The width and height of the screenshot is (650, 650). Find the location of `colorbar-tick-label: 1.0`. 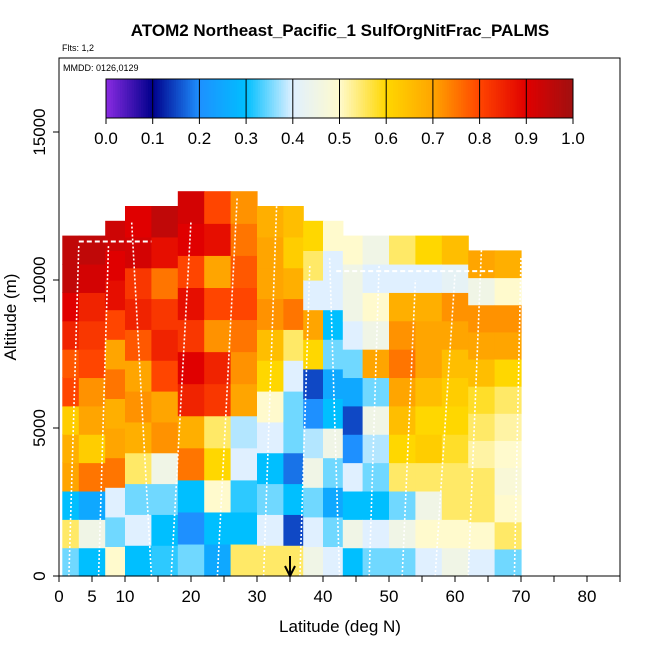

colorbar-tick-label: 1.0 is located at coordinates (573, 138).